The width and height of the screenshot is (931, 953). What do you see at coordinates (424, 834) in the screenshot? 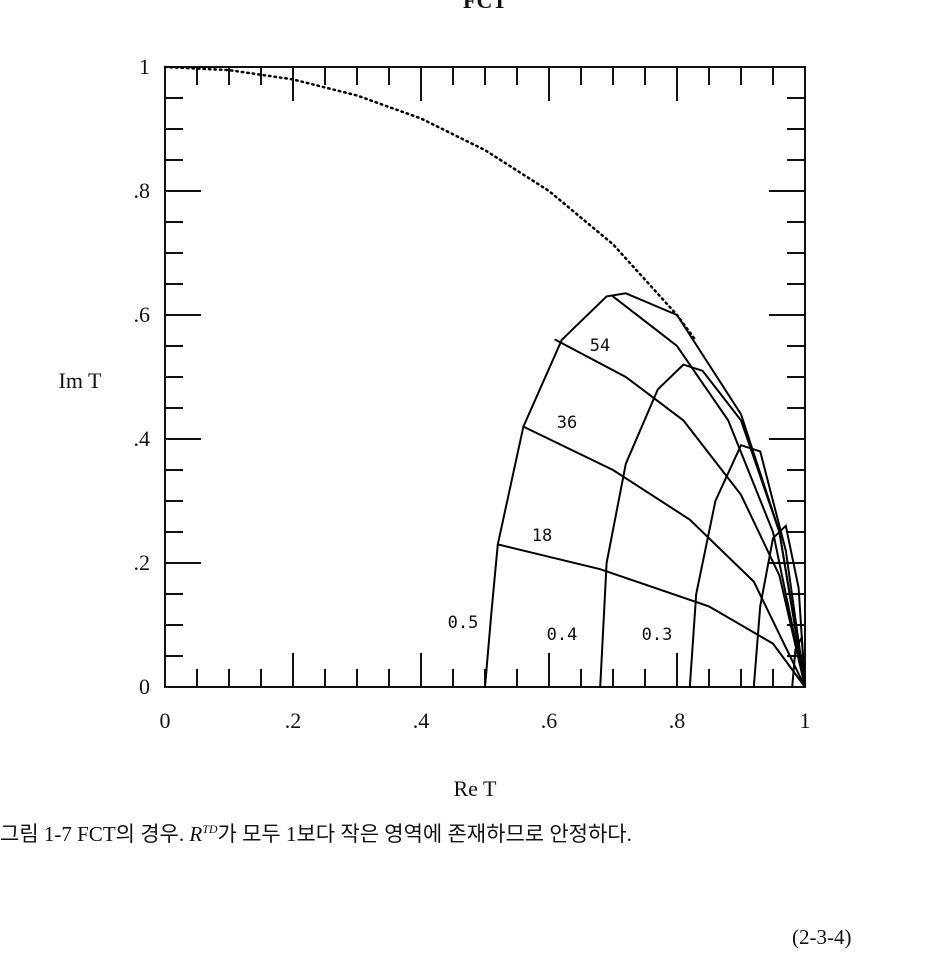
I see `caption-text: 가 모두 1보다 작은 영역에 존재하므로 안정하다.` at bounding box center [424, 834].